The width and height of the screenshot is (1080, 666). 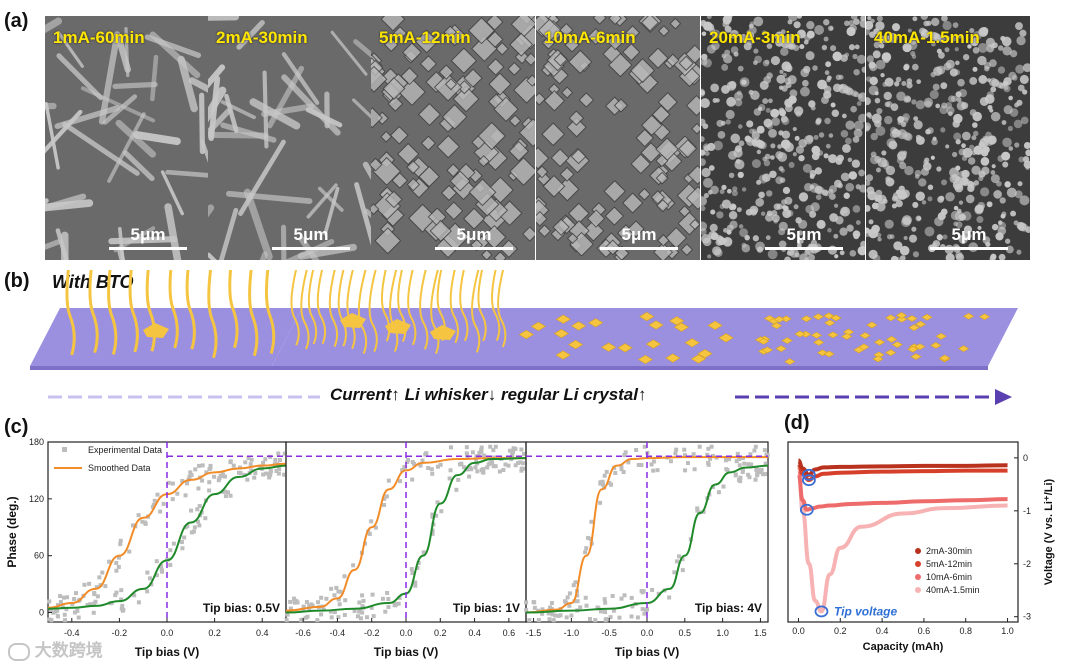 I want to click on legend-marker, so click(x=918, y=577).